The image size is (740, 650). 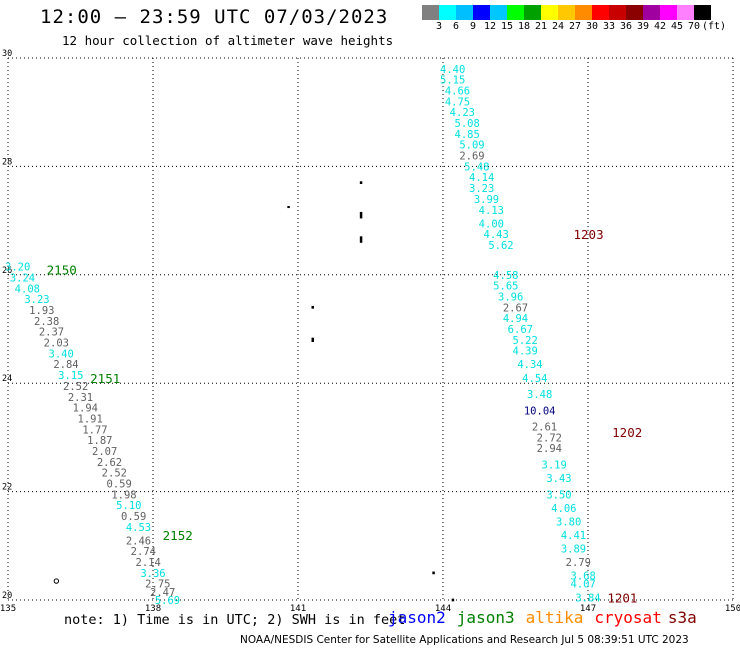 What do you see at coordinates (515, 308) in the screenshot?
I see `wave-height-value: 2.67` at bounding box center [515, 308].